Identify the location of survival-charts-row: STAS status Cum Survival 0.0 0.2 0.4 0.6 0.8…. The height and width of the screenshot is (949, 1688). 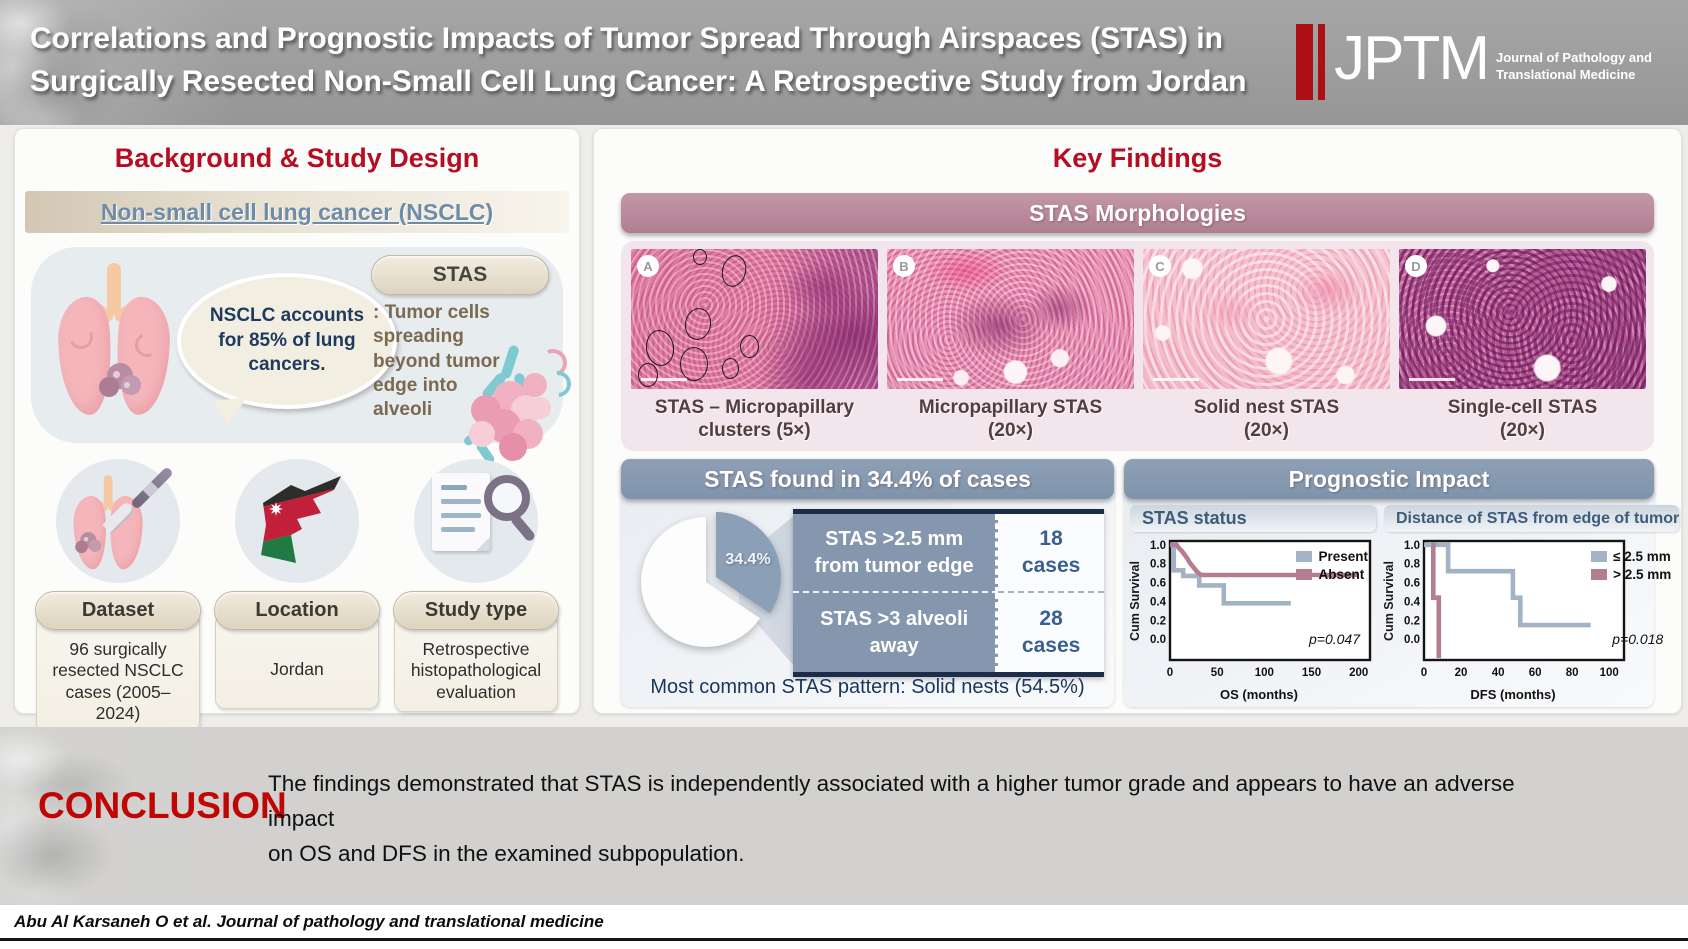
(1404, 604).